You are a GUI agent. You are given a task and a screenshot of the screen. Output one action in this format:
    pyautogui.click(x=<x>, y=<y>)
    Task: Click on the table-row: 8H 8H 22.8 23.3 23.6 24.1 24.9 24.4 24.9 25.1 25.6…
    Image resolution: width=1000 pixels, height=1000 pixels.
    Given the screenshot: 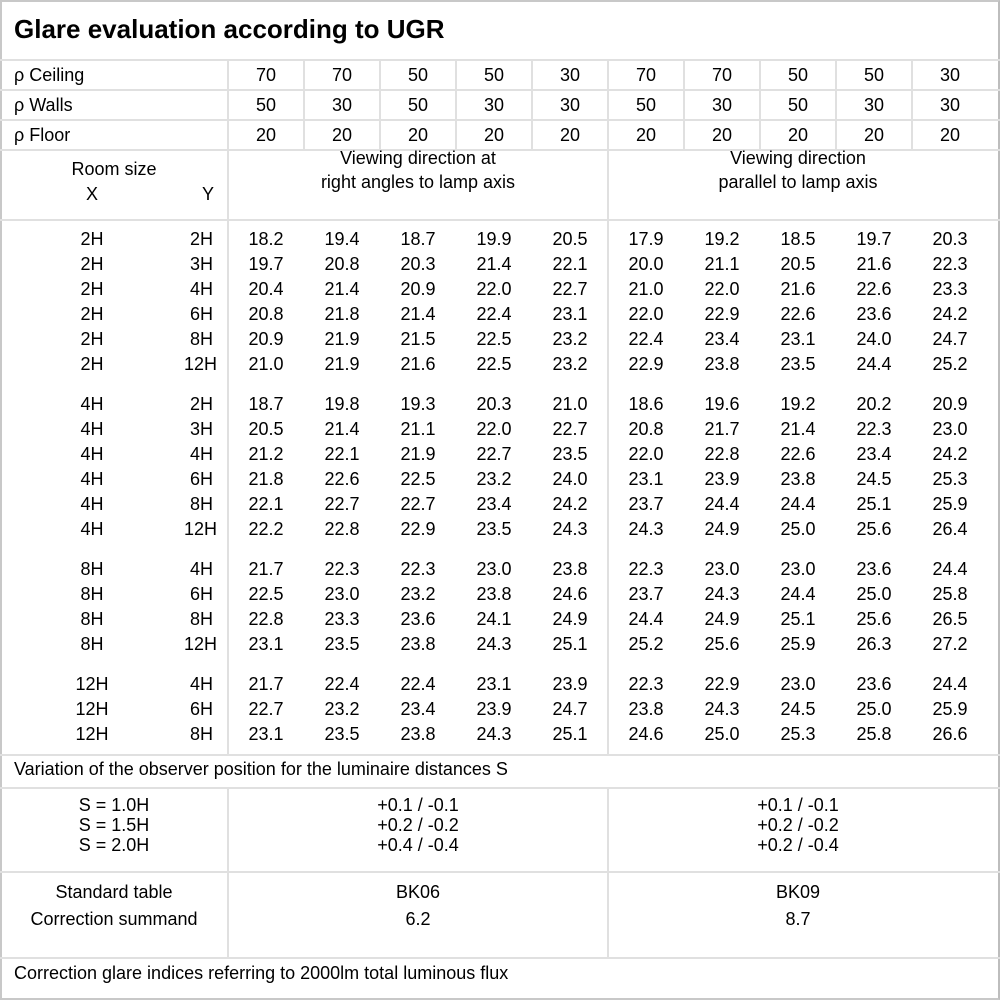 What is the action you would take?
    pyautogui.click(x=494, y=619)
    